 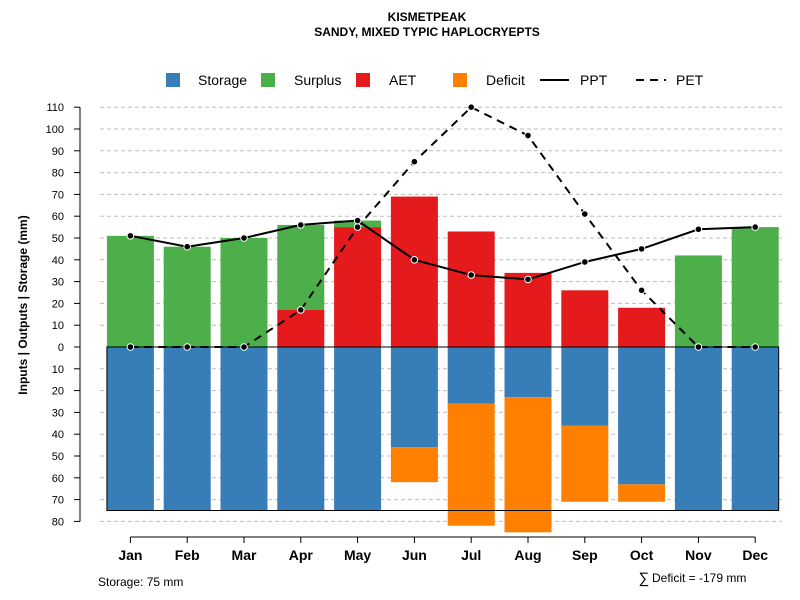 What do you see at coordinates (55, 130) in the screenshot?
I see `y-tick-label: 100` at bounding box center [55, 130].